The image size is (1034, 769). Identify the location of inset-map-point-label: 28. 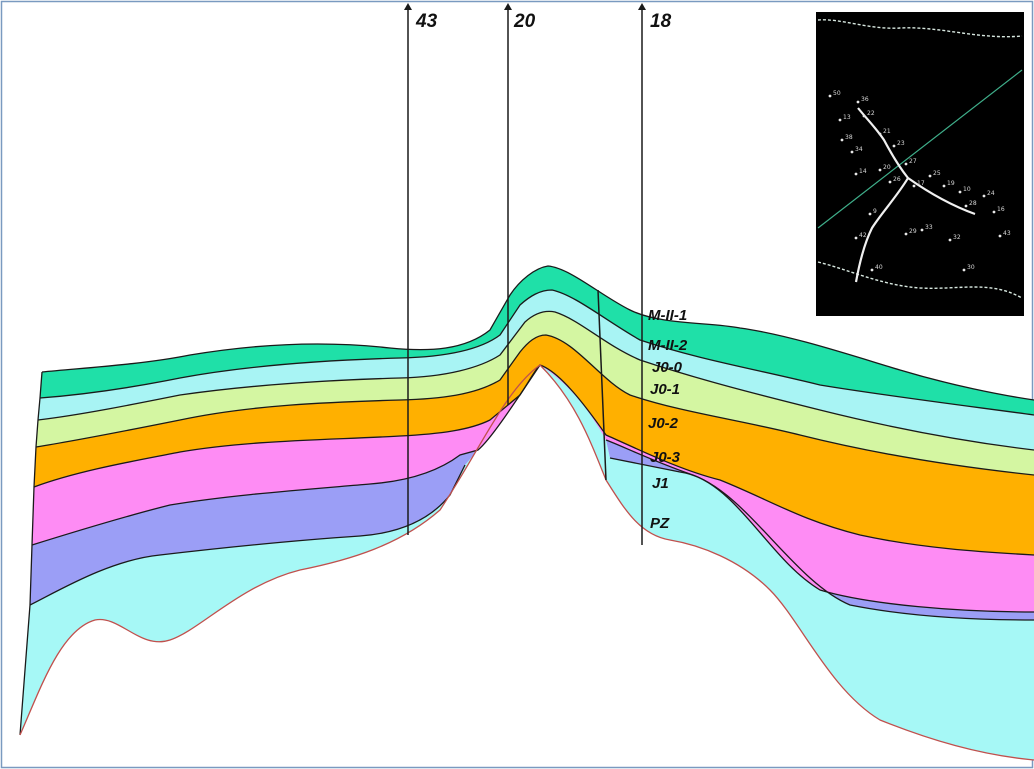
(973, 203).